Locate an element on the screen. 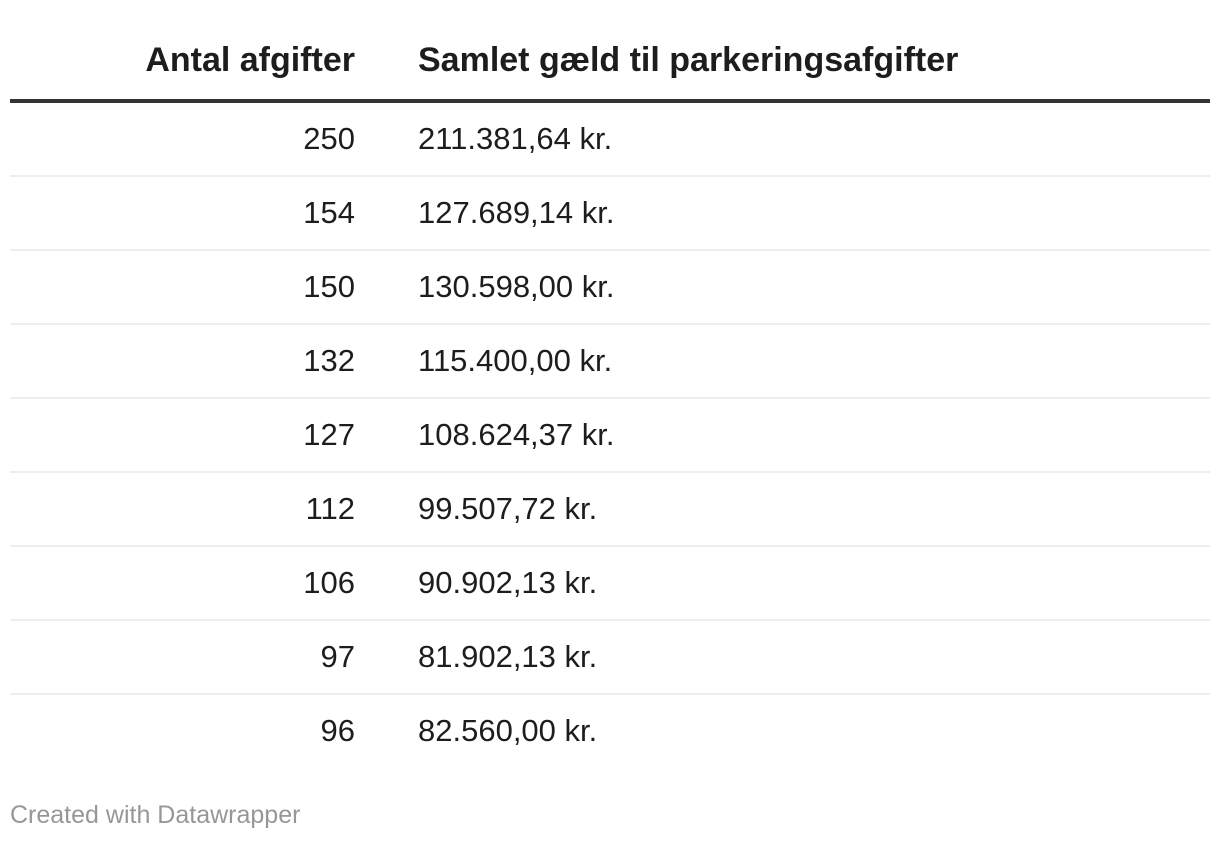  column-header-antal-afgifter: Antal afgifter is located at coordinates (182, 51).